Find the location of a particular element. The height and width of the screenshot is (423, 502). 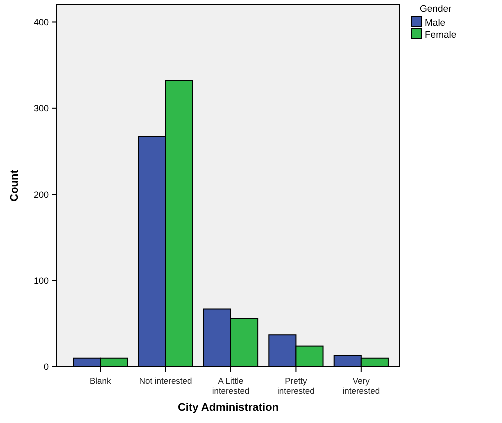

legend-label: Female is located at coordinates (441, 35).